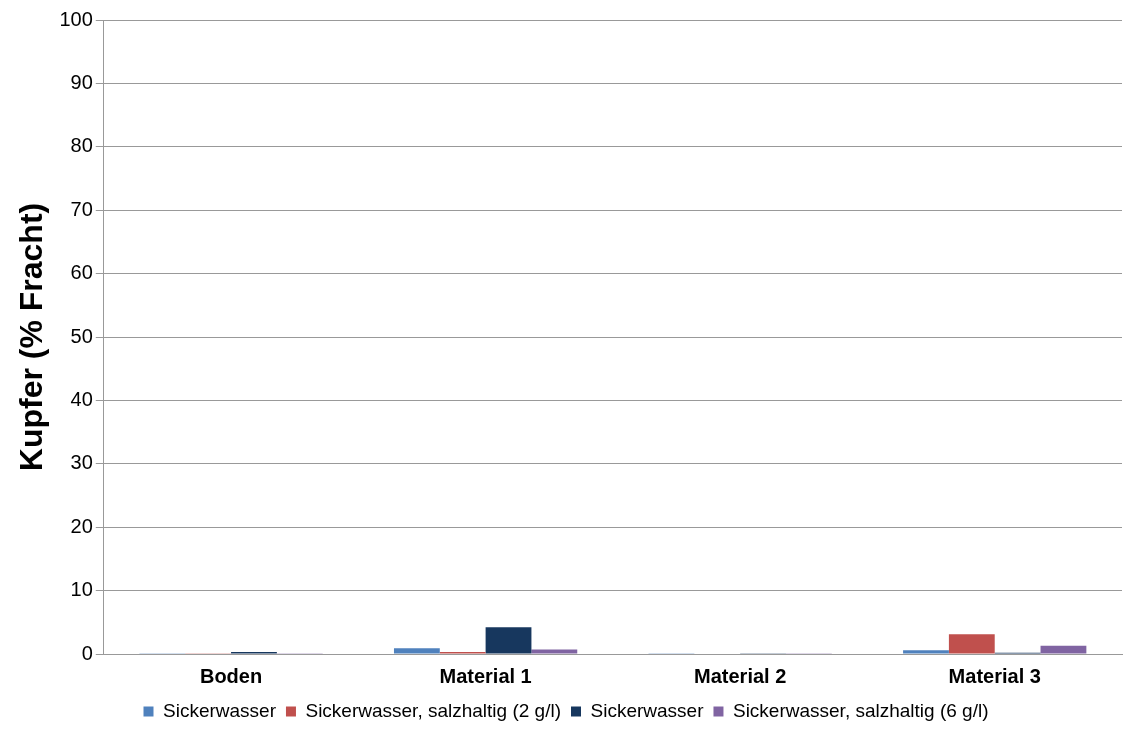  Describe the element at coordinates (81, 398) in the screenshot. I see `y-tick-label: 40` at that location.